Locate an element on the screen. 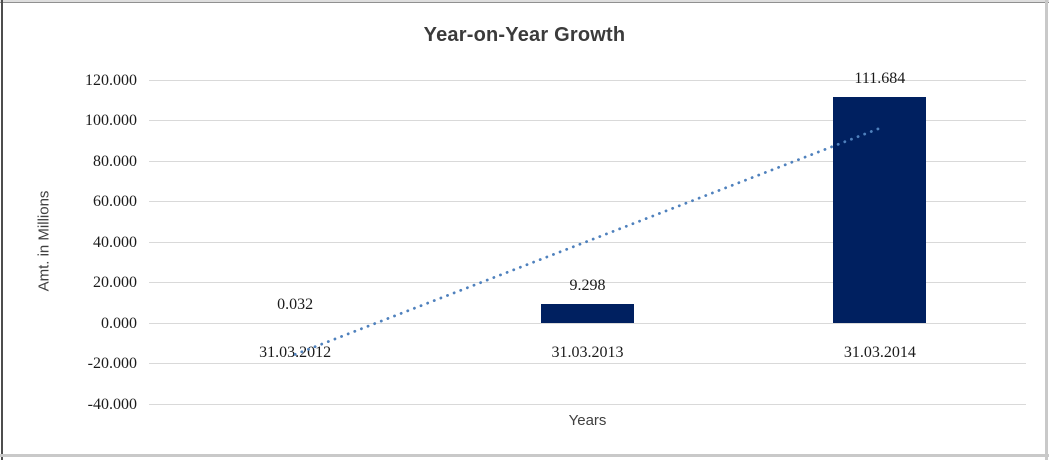 Image resolution: width=1049 pixels, height=460 pixels. data-label: 9.298 is located at coordinates (587, 286).